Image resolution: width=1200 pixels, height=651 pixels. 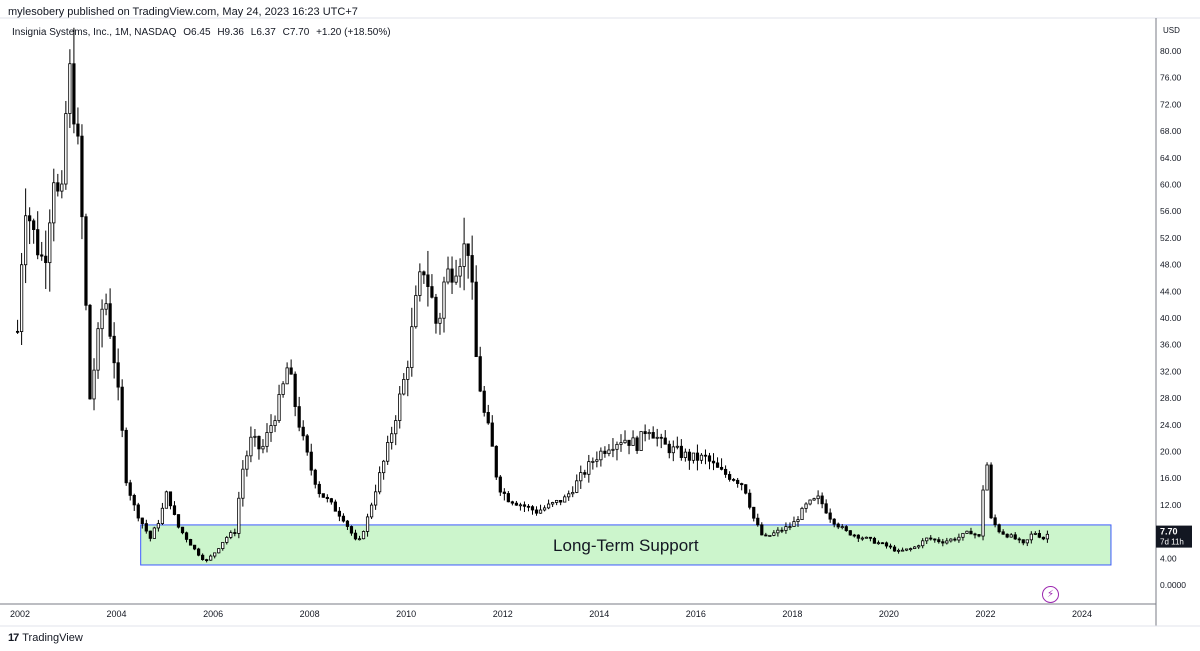 What do you see at coordinates (1171, 265) in the screenshot?
I see `y-tick-label: 48.00` at bounding box center [1171, 265].